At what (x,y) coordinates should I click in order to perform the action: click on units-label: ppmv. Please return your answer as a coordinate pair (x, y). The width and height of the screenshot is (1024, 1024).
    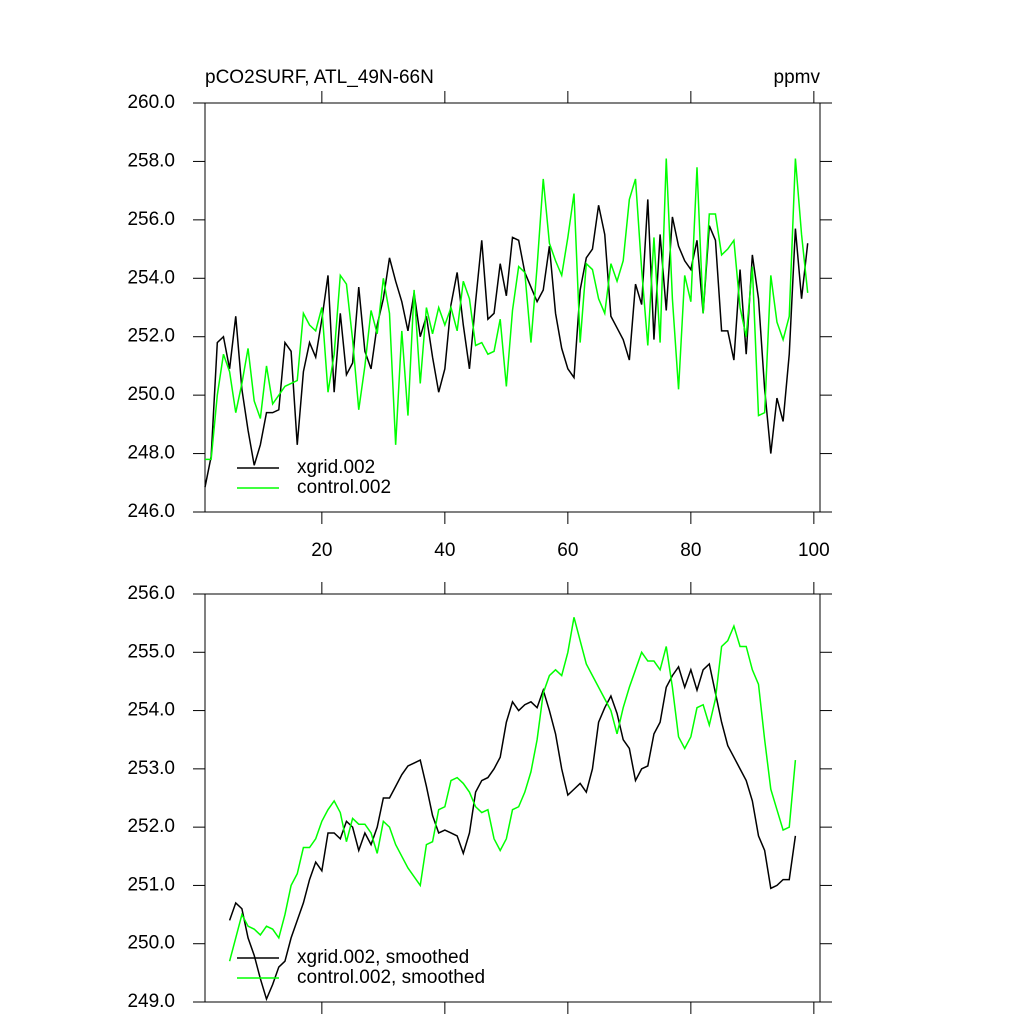
    Looking at the image, I should click on (797, 77).